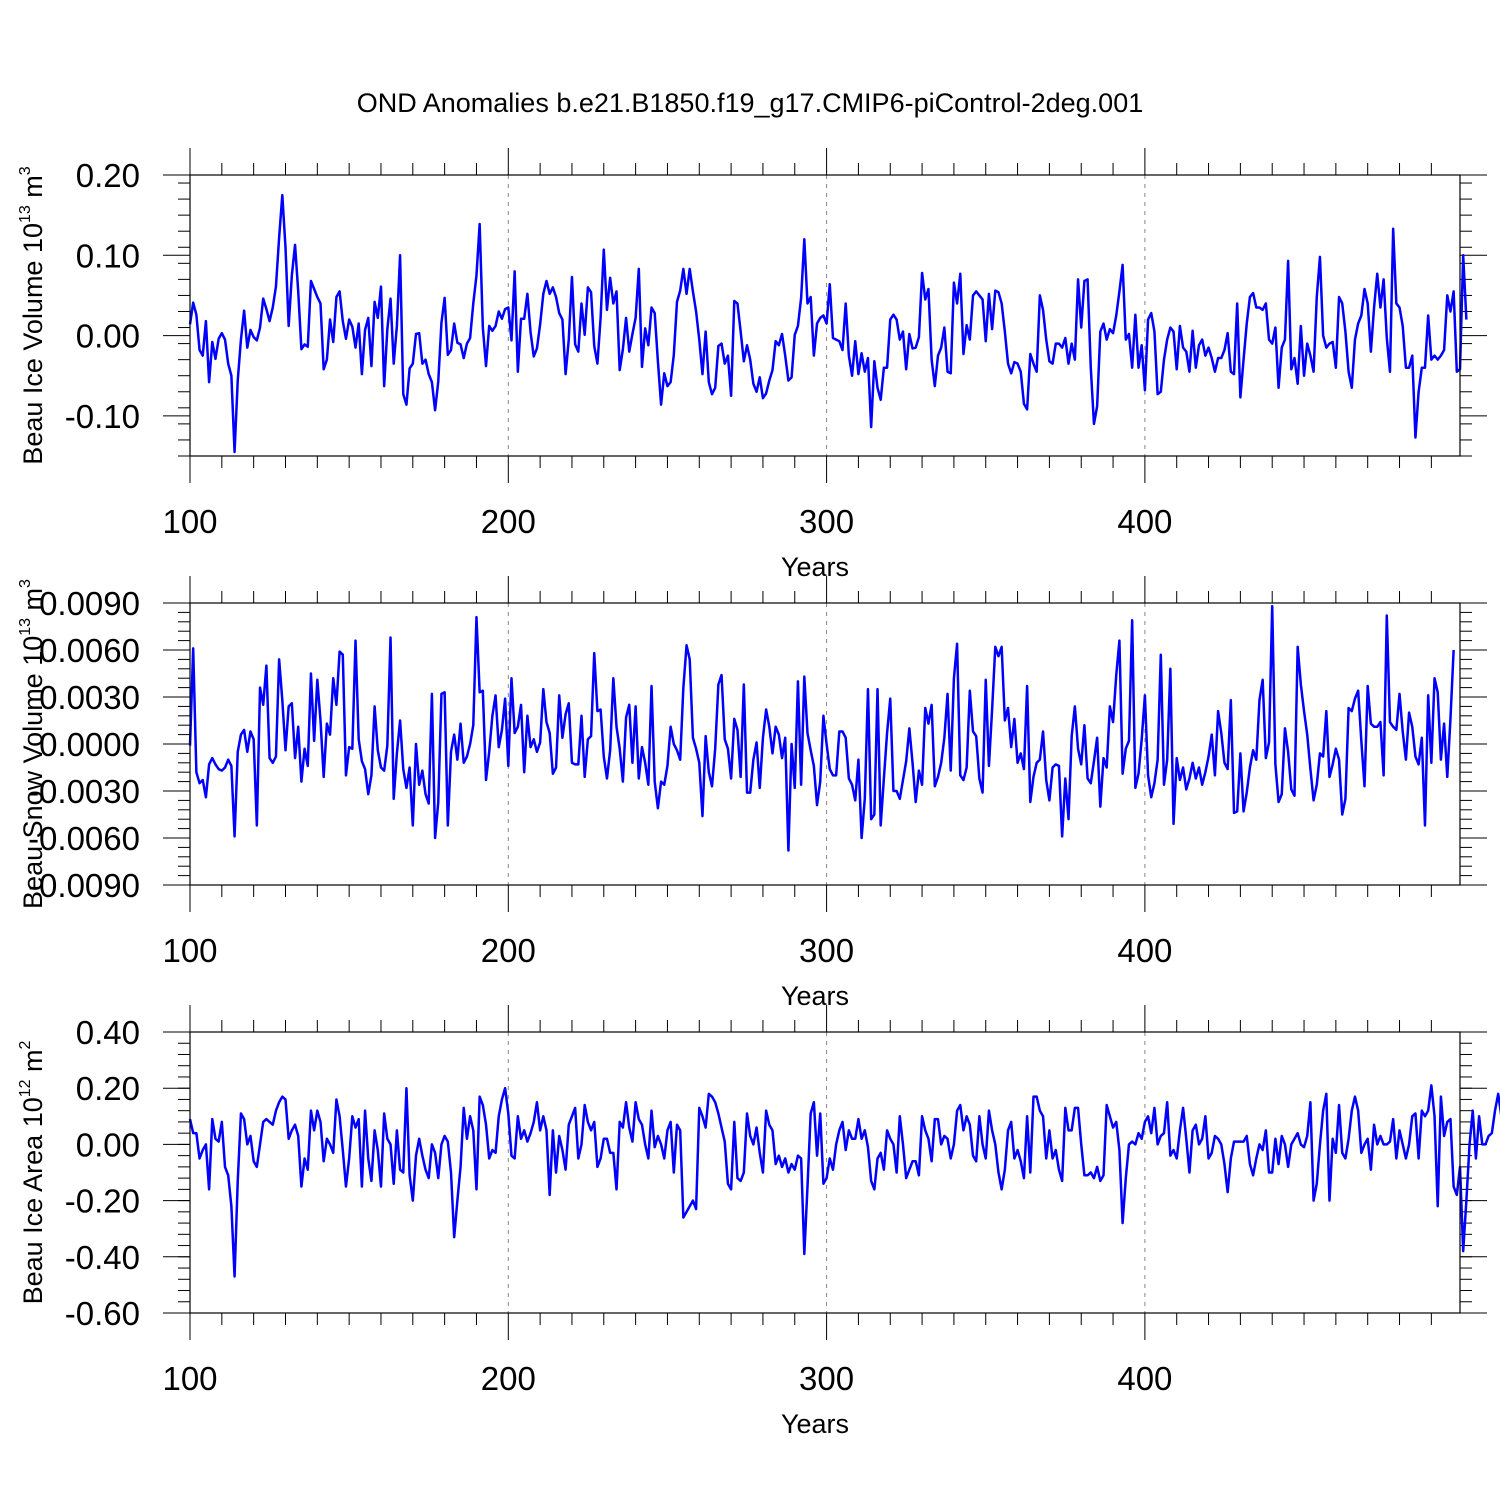  What do you see at coordinates (108, 255) in the screenshot?
I see `y-tick-label: 0.10` at bounding box center [108, 255].